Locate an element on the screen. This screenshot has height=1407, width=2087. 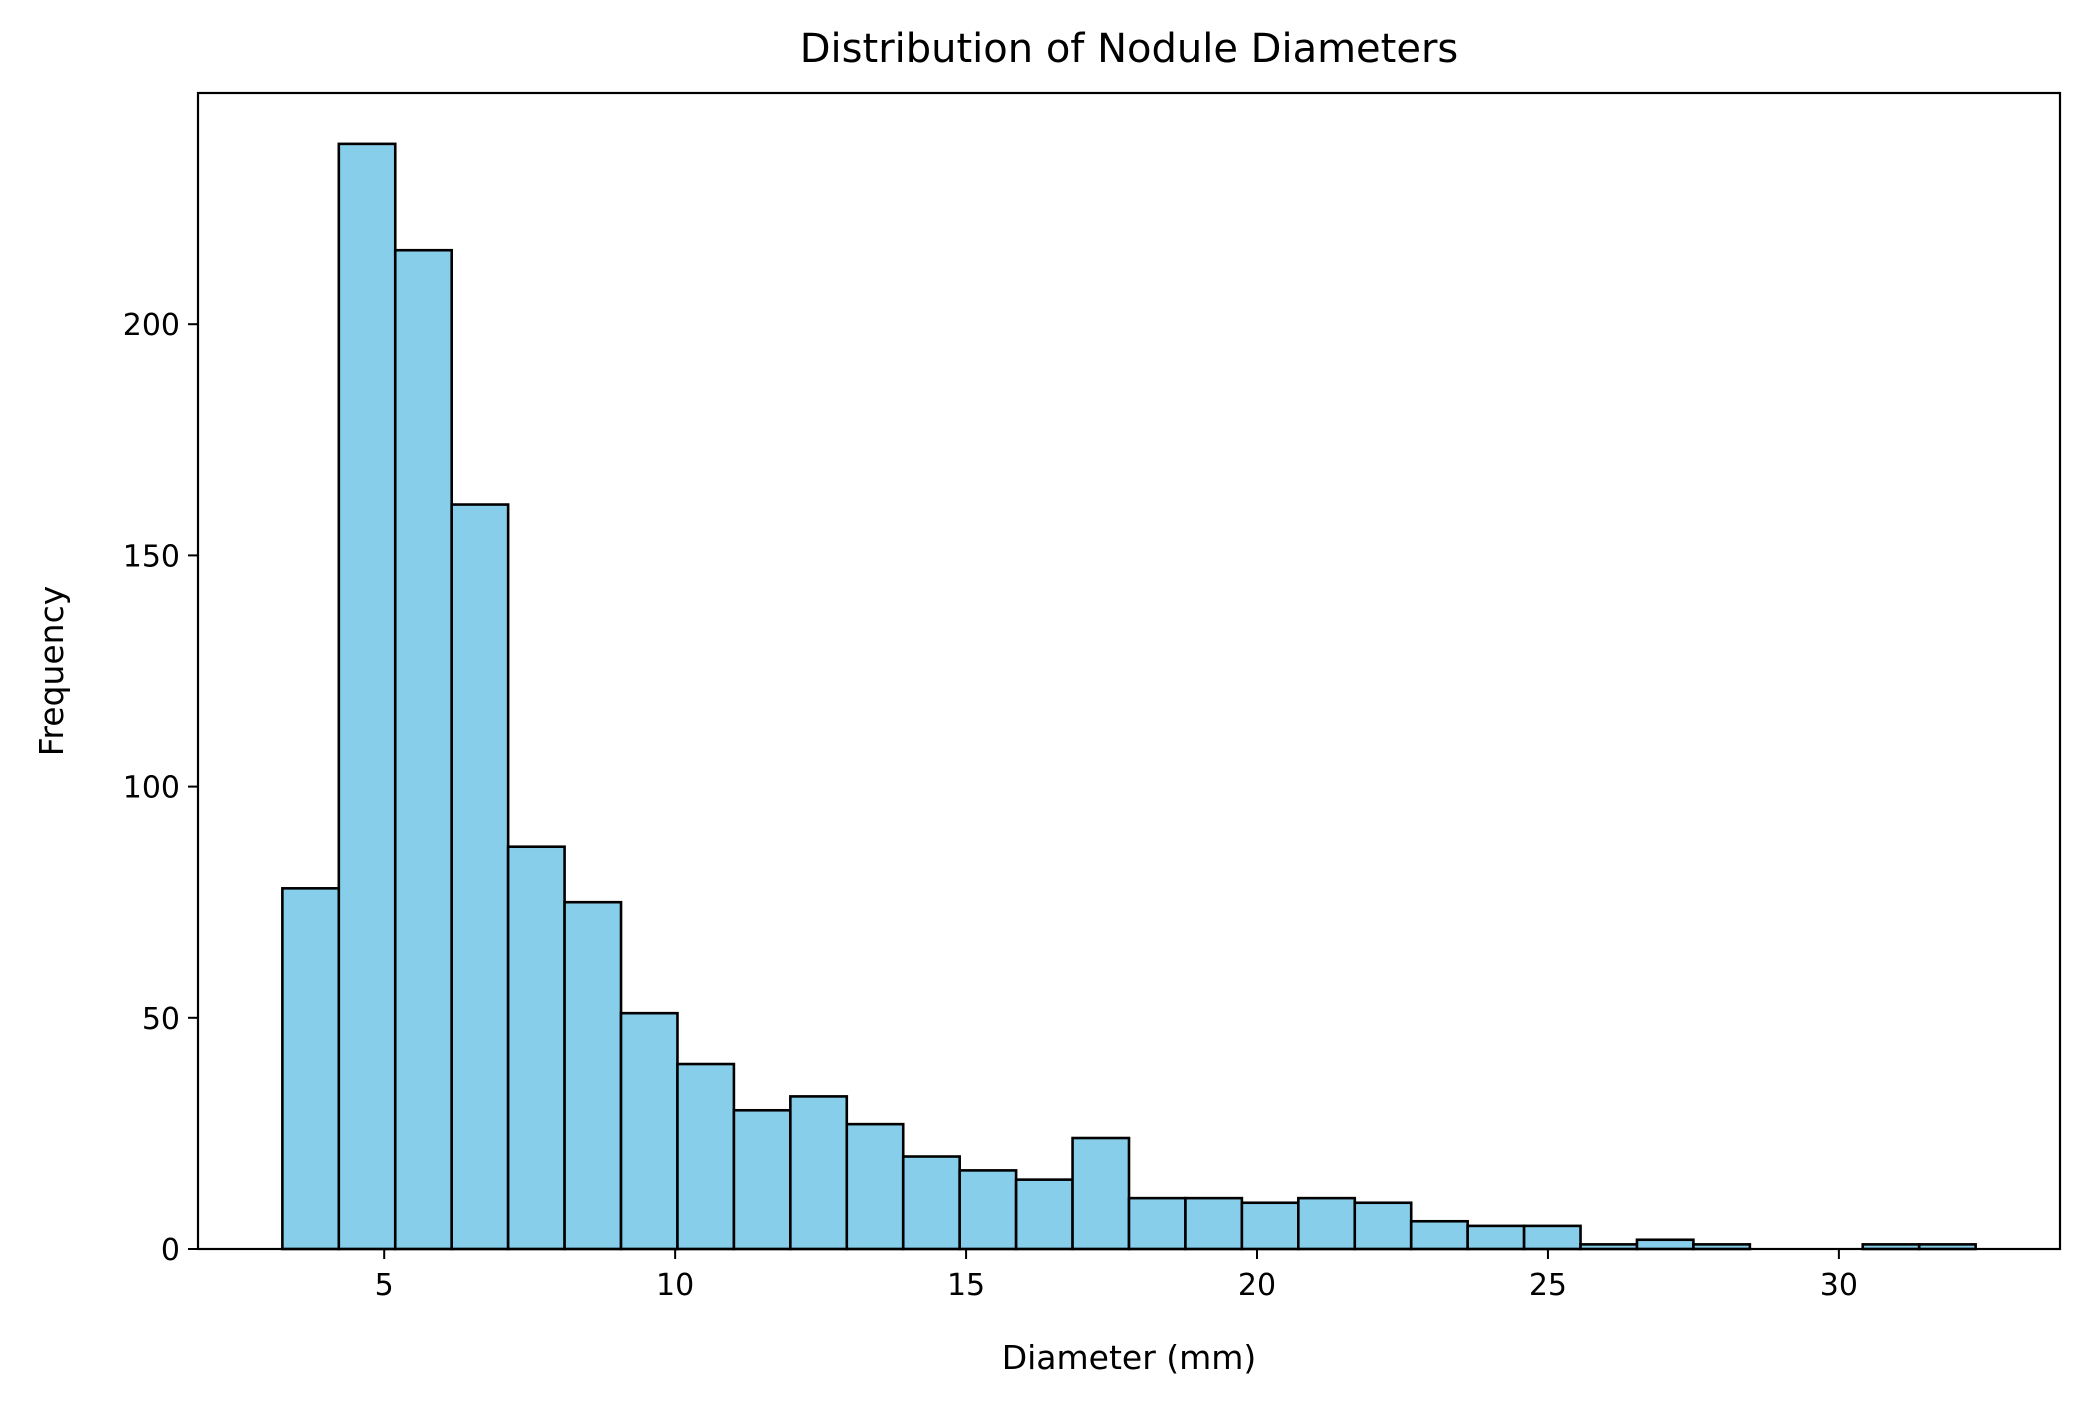
y-tick-label: 150 is located at coordinates (151, 556).